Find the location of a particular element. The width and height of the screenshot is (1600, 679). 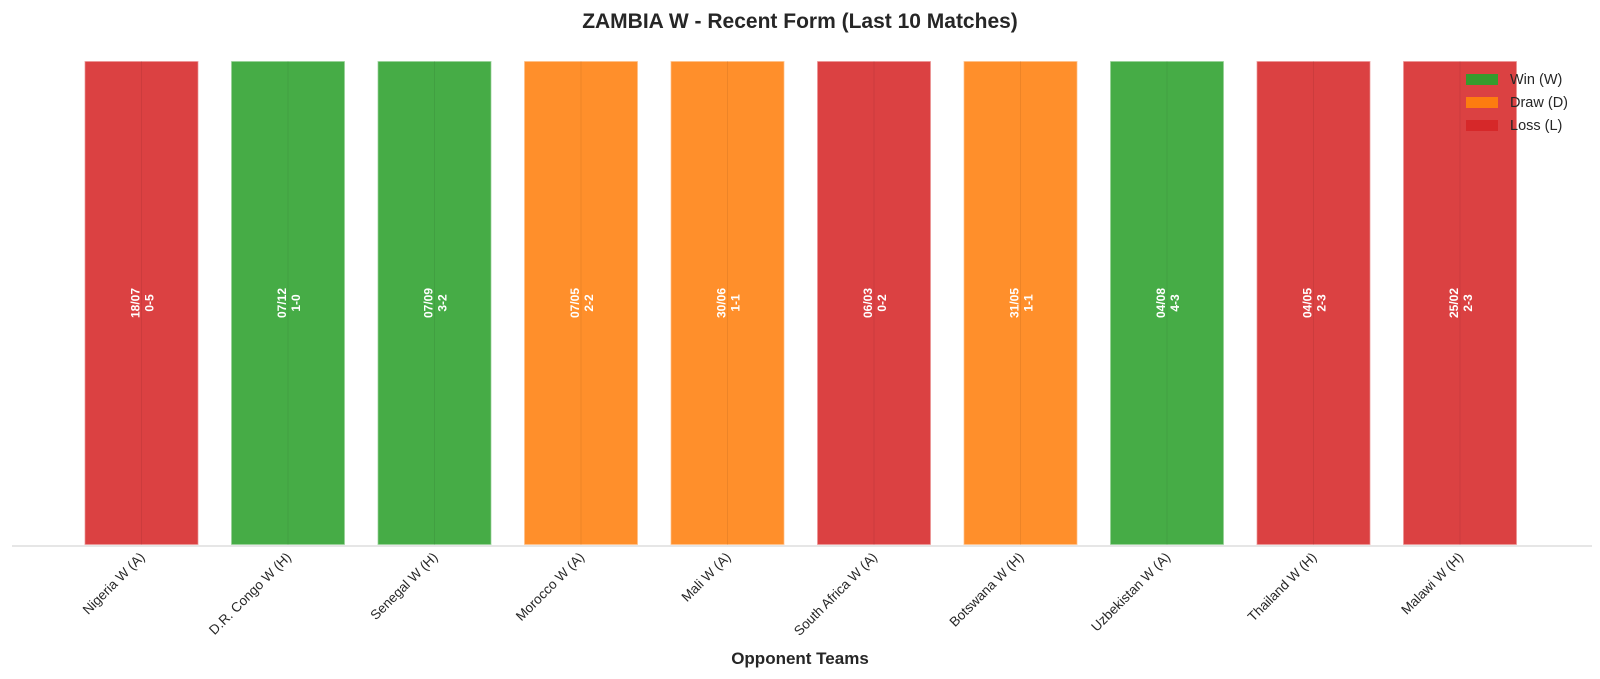

legend: Win (W) Draw (D) Loss (L) is located at coordinates (1517, 103).